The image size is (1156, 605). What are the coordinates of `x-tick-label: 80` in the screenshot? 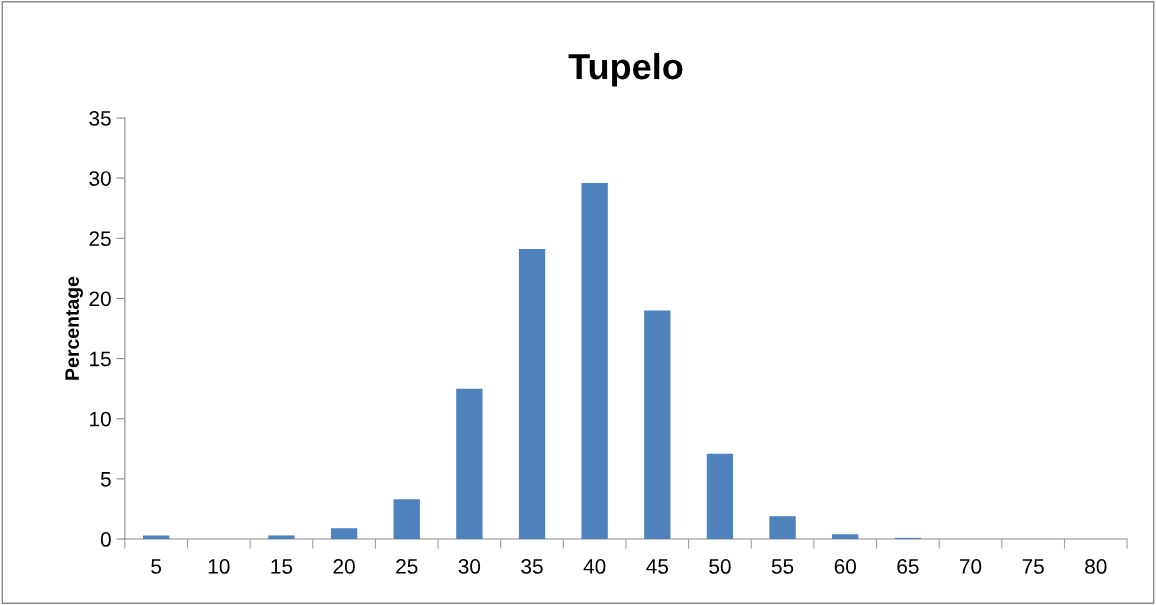 It's located at (1096, 566).